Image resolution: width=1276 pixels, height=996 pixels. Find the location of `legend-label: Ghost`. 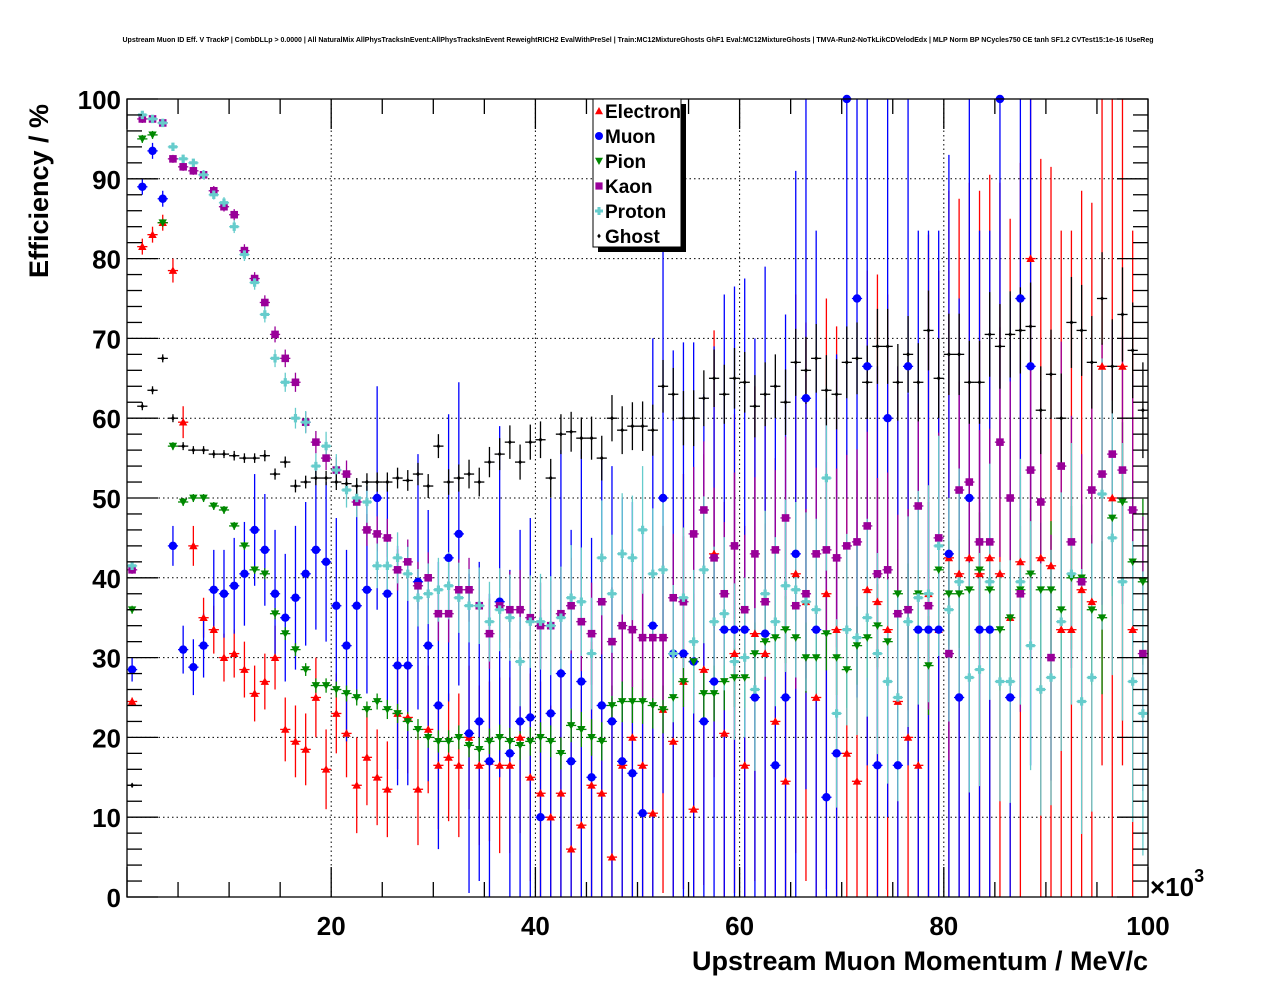

legend-label: Ghost is located at coordinates (633, 237).